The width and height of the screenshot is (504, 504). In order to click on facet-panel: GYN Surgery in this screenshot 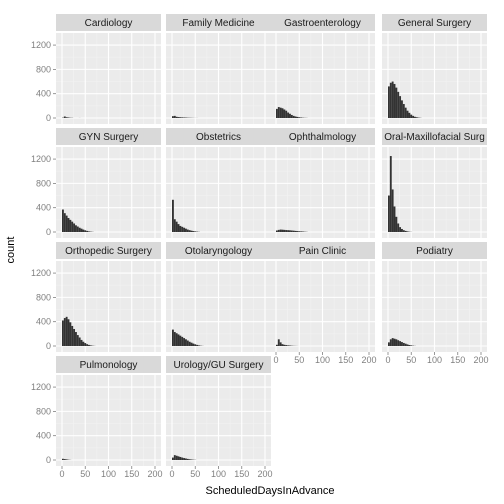, I will do `click(108, 183)`.